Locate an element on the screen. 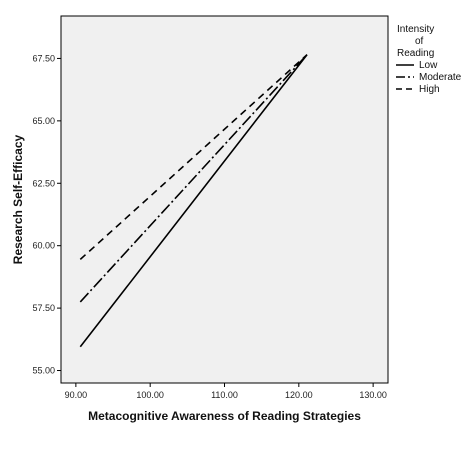 This screenshot has height=474, width=474. x-tick-label: 110.00 is located at coordinates (224, 395).